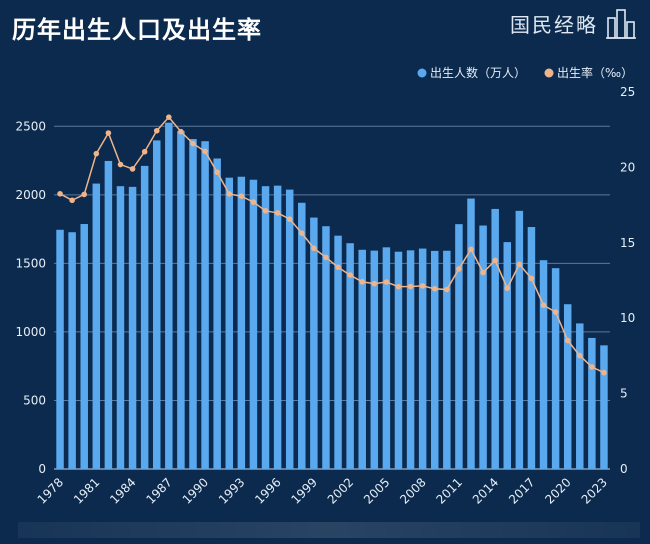 Image resolution: width=650 pixels, height=544 pixels. What do you see at coordinates (340, 490) in the screenshot?
I see `x-tick-label: 2002` at bounding box center [340, 490].